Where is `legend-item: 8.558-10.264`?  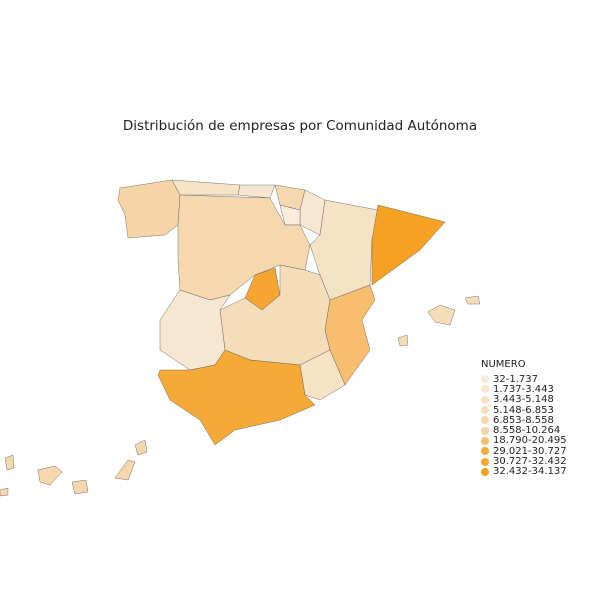 legend-item: 8.558-10.264 is located at coordinates (524, 431).